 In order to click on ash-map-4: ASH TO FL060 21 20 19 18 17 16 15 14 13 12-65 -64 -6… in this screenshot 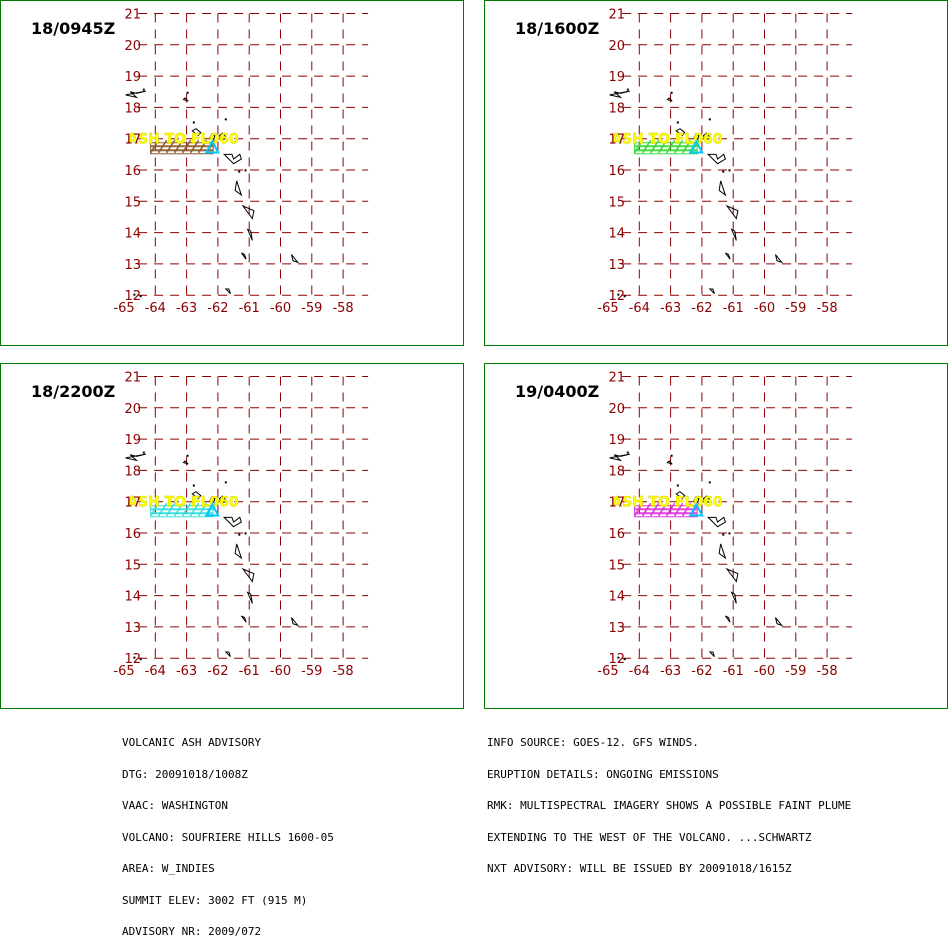, I will do `click(725, 525)`.